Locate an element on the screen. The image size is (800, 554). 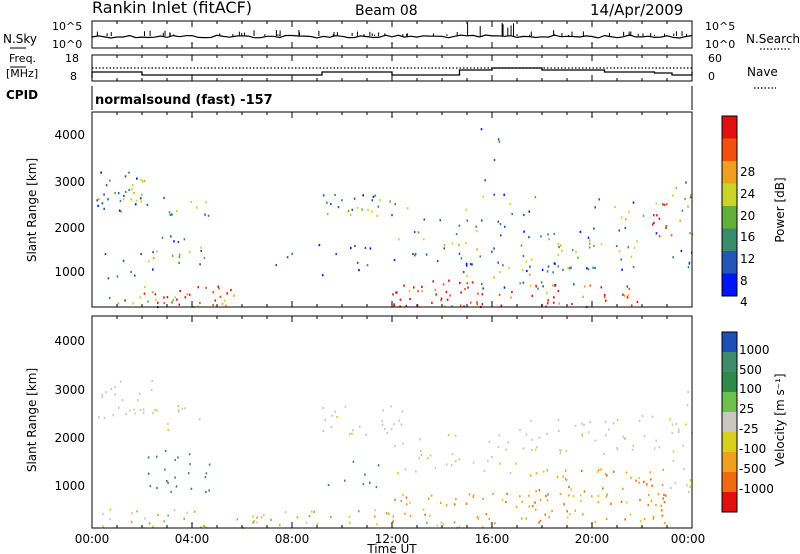
beam-label: Beam 08 is located at coordinates (386, 11).